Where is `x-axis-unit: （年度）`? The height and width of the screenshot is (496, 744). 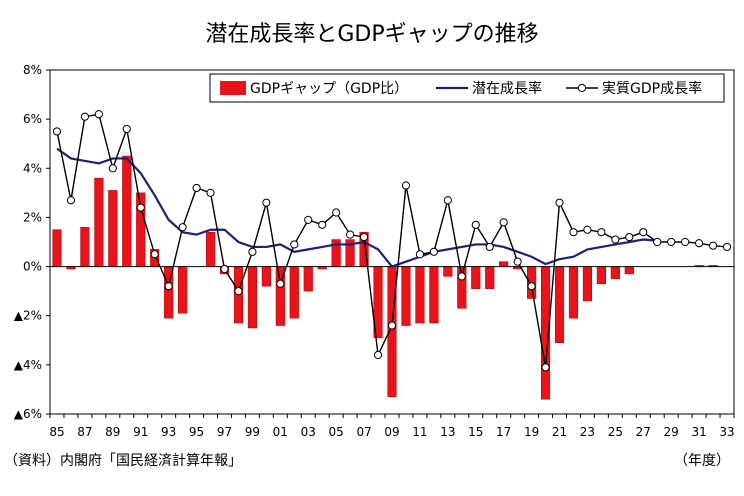
x-axis-unit: （年度） is located at coordinates (702, 461).